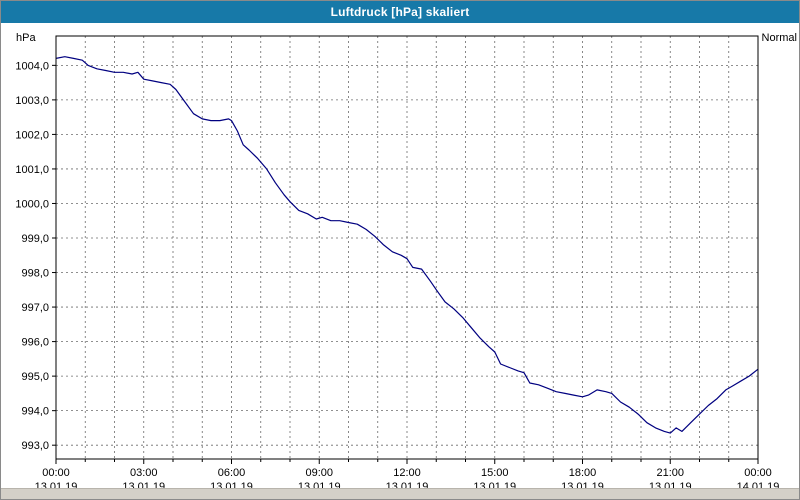 The width and height of the screenshot is (800, 500). I want to click on window-title: Luftdruck [hPa] skaliert, so click(400, 12).